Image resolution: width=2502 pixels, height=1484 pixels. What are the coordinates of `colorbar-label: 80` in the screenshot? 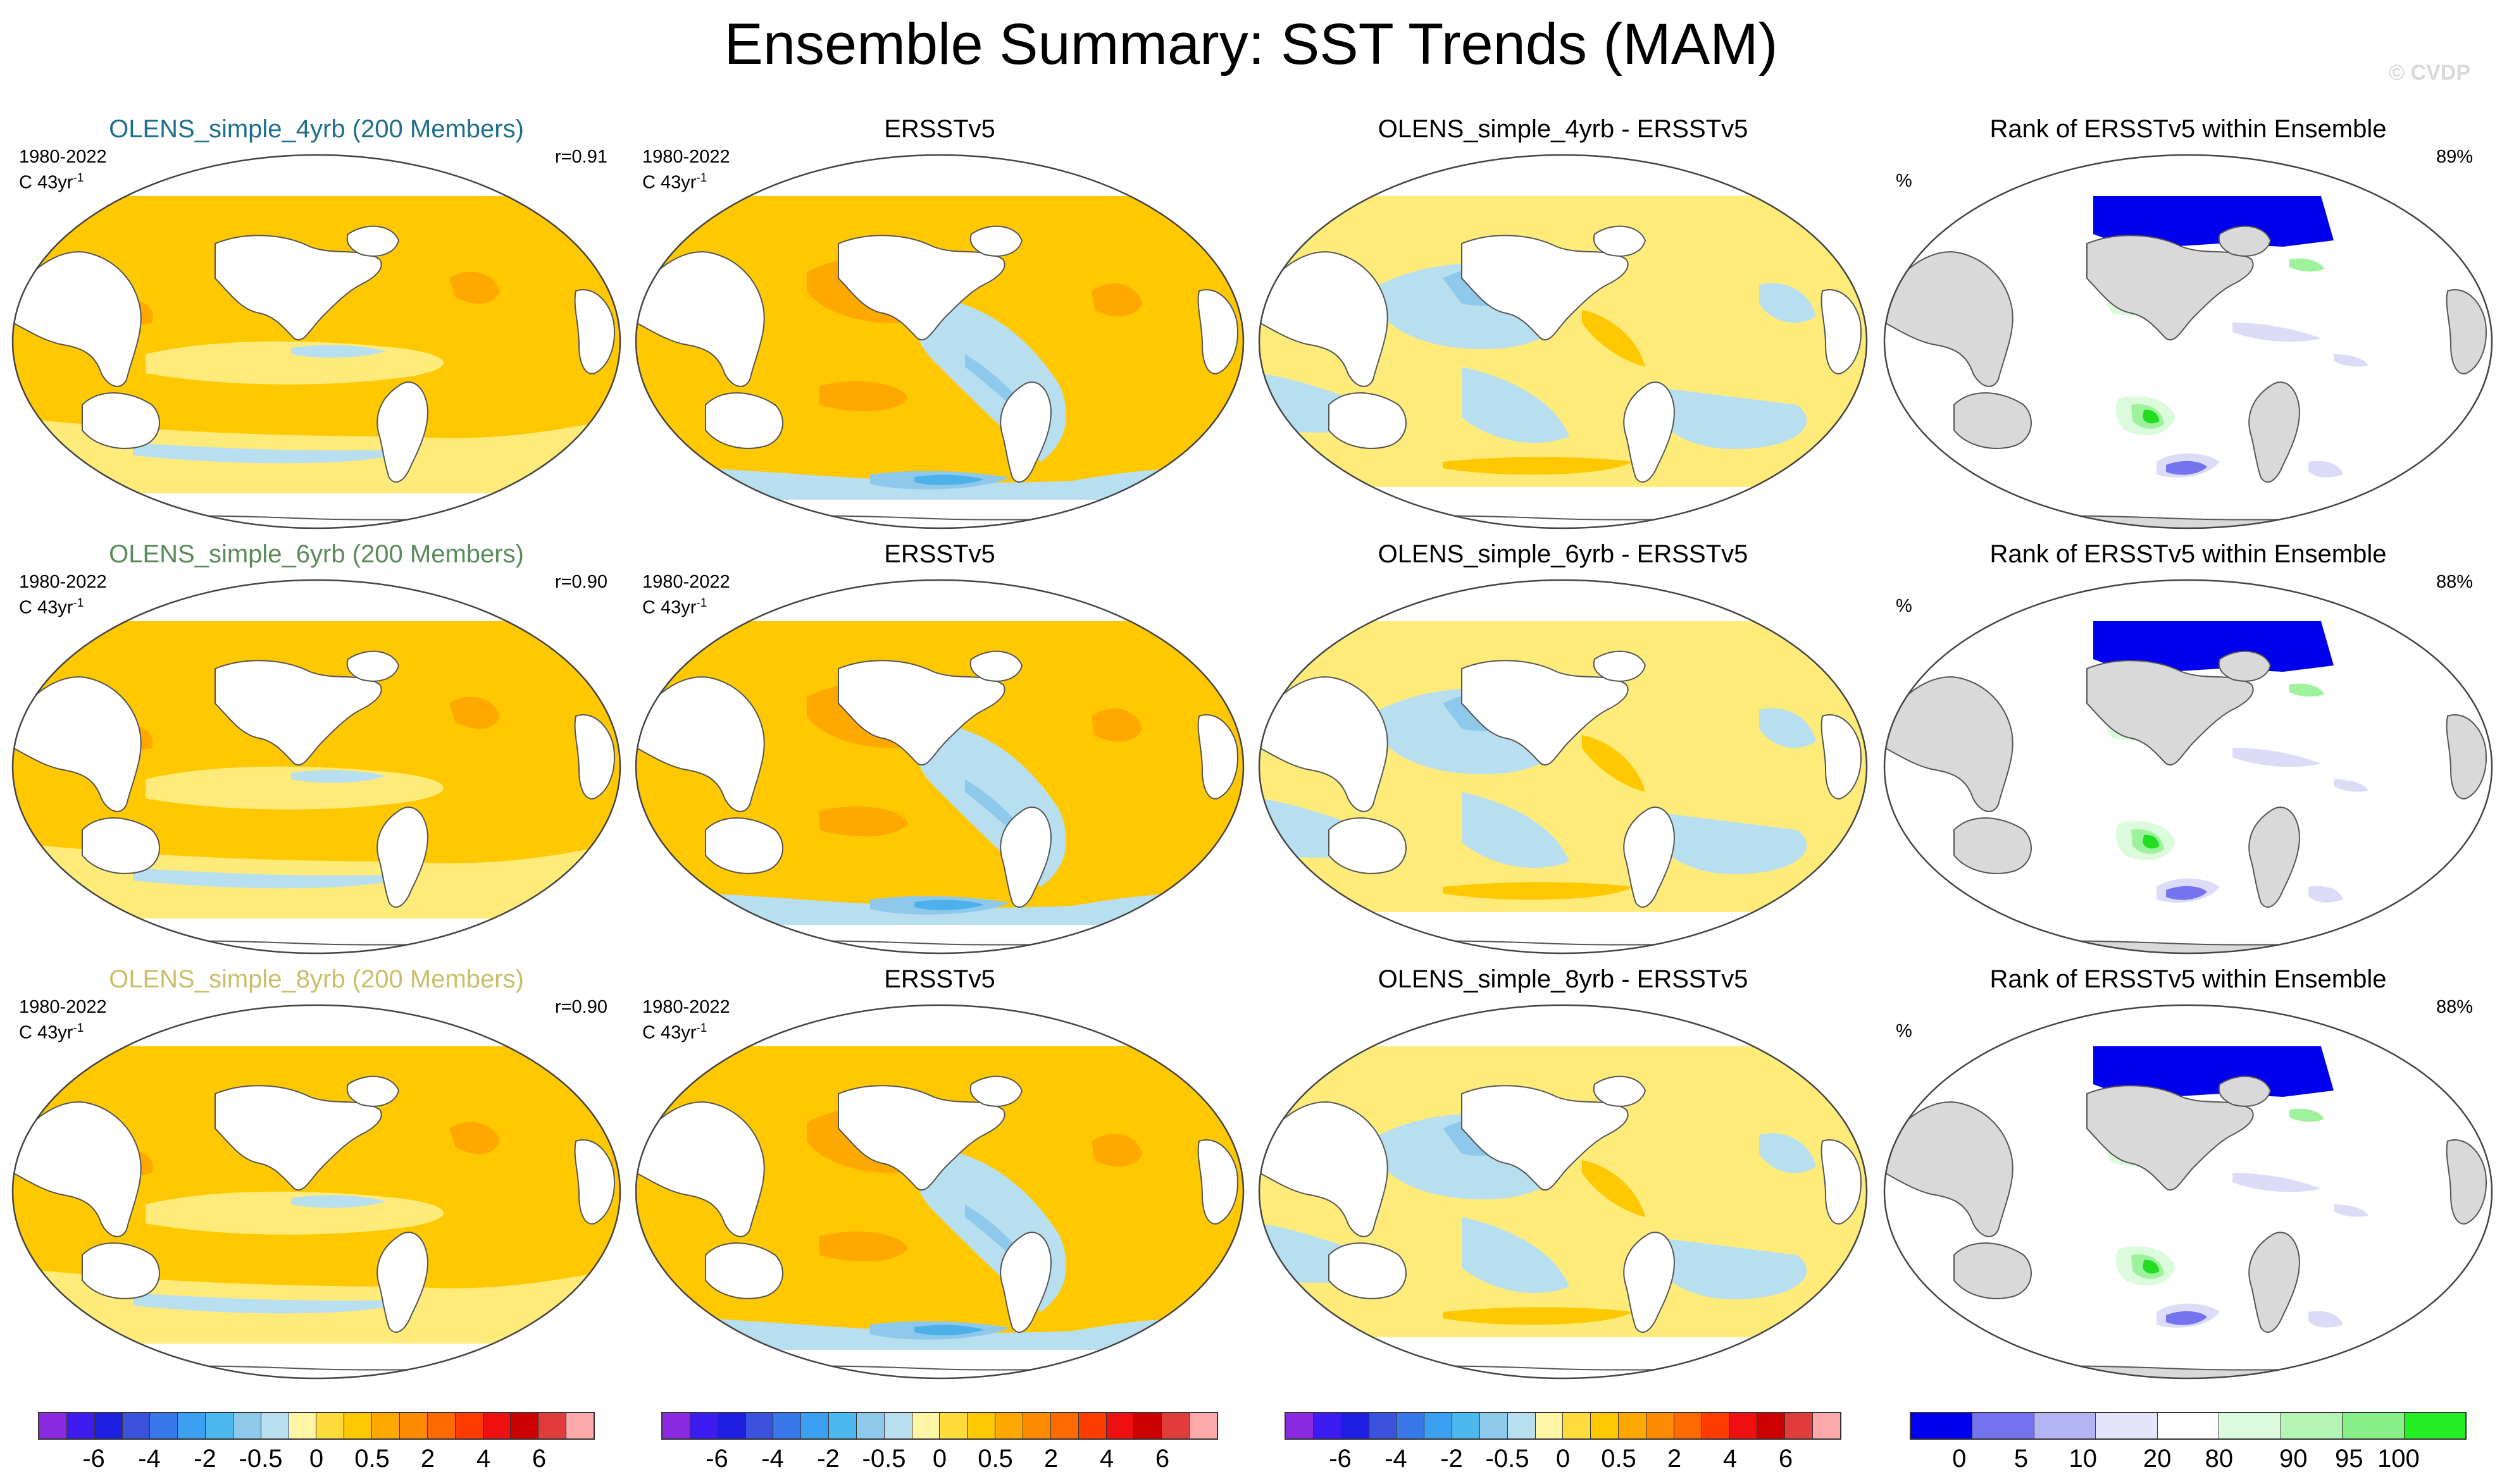 It's located at (2219, 1459).